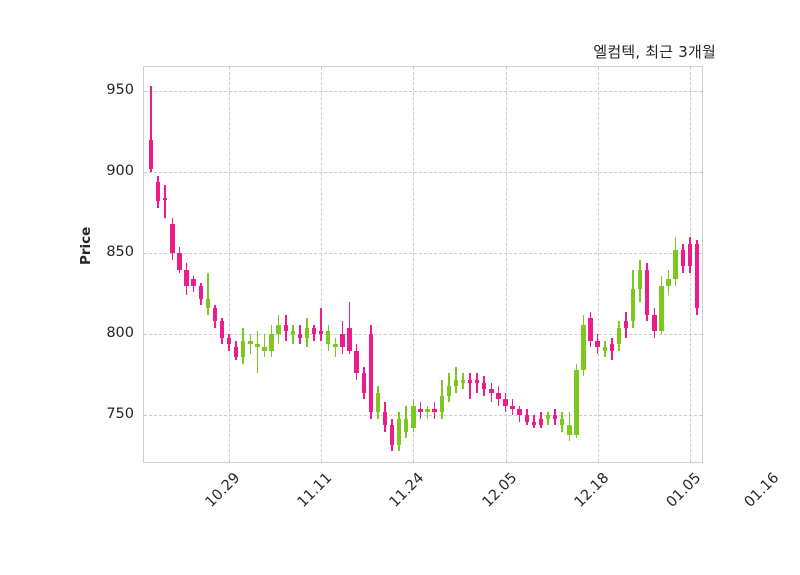 The height and width of the screenshot is (575, 800). What do you see at coordinates (591, 490) in the screenshot?
I see `x-tick-label: 12.18` at bounding box center [591, 490].